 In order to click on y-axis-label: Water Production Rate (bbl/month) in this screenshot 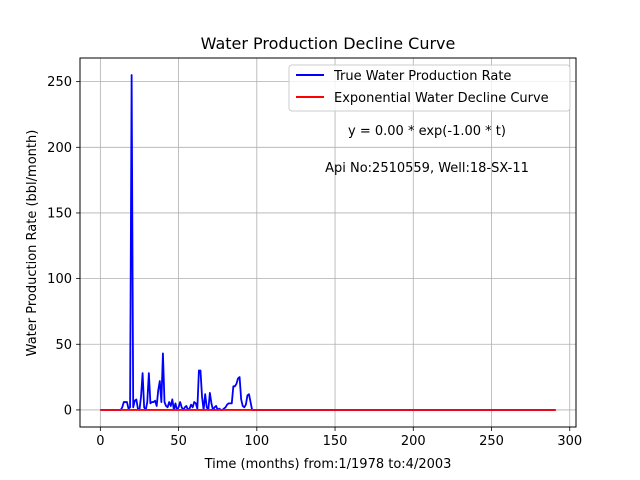, I will do `click(32, 243)`.